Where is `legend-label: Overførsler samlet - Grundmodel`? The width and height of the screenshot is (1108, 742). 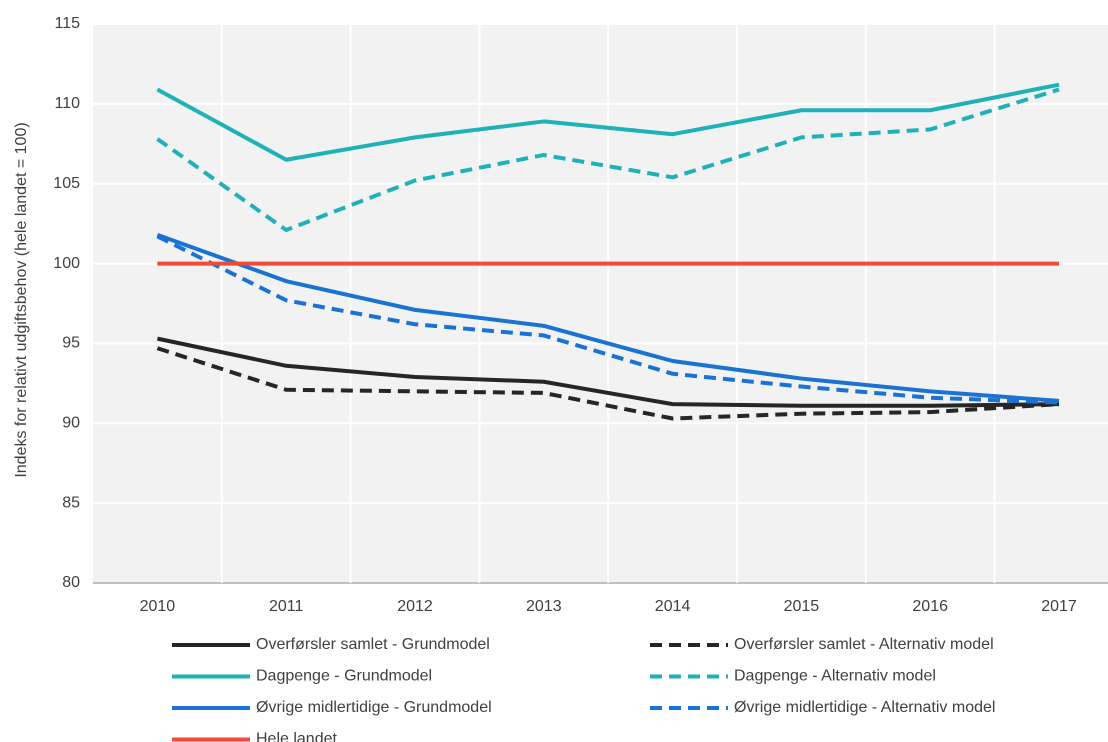
legend-label: Overførsler samlet - Grundmodel is located at coordinates (373, 644).